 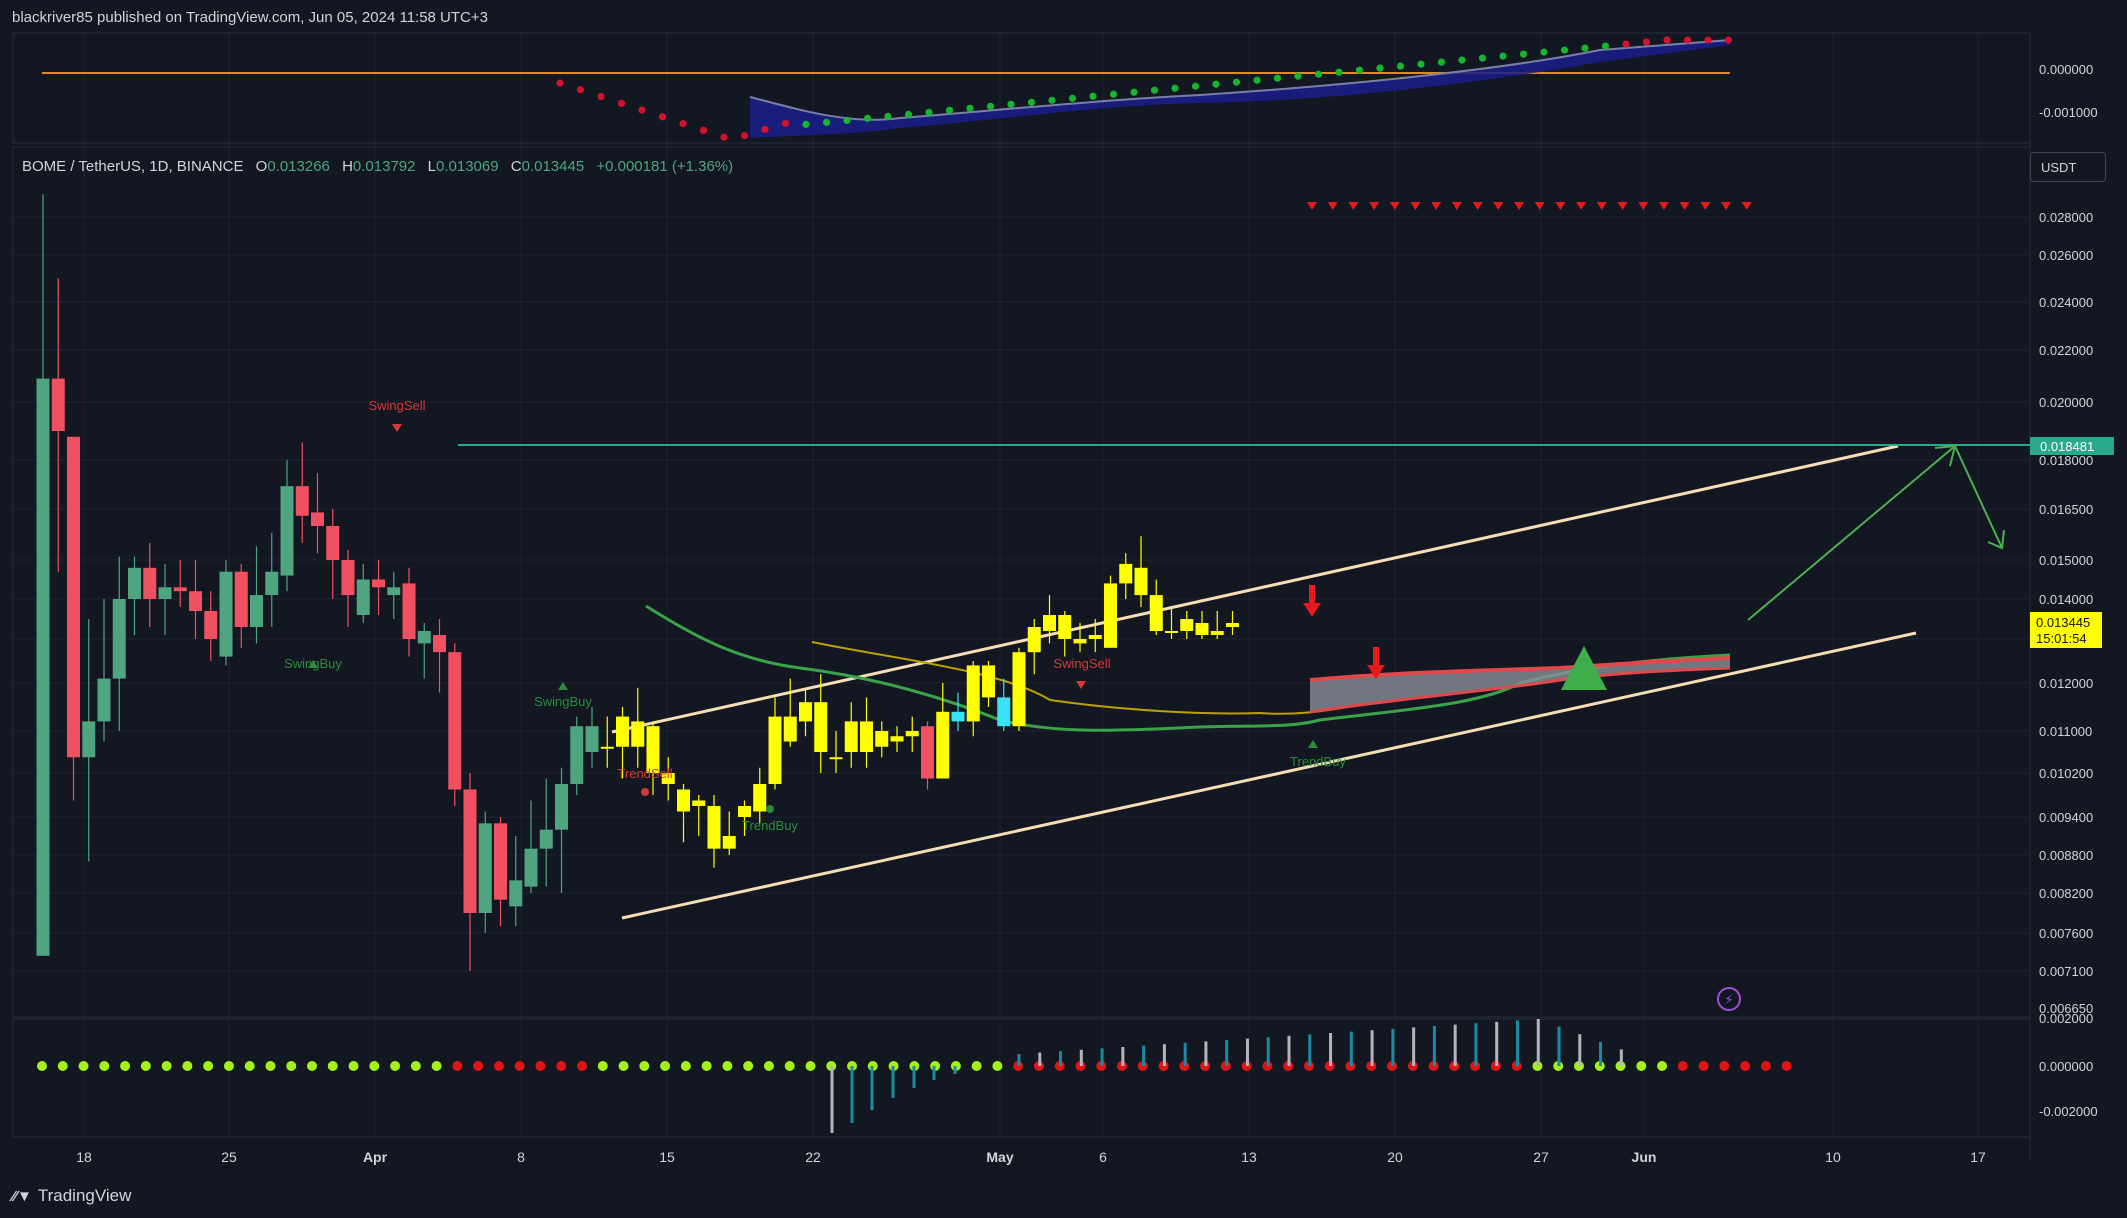 What do you see at coordinates (71, 1196) in the screenshot?
I see `tradingview-logo: ⁄⁄▼ TradingView` at bounding box center [71, 1196].